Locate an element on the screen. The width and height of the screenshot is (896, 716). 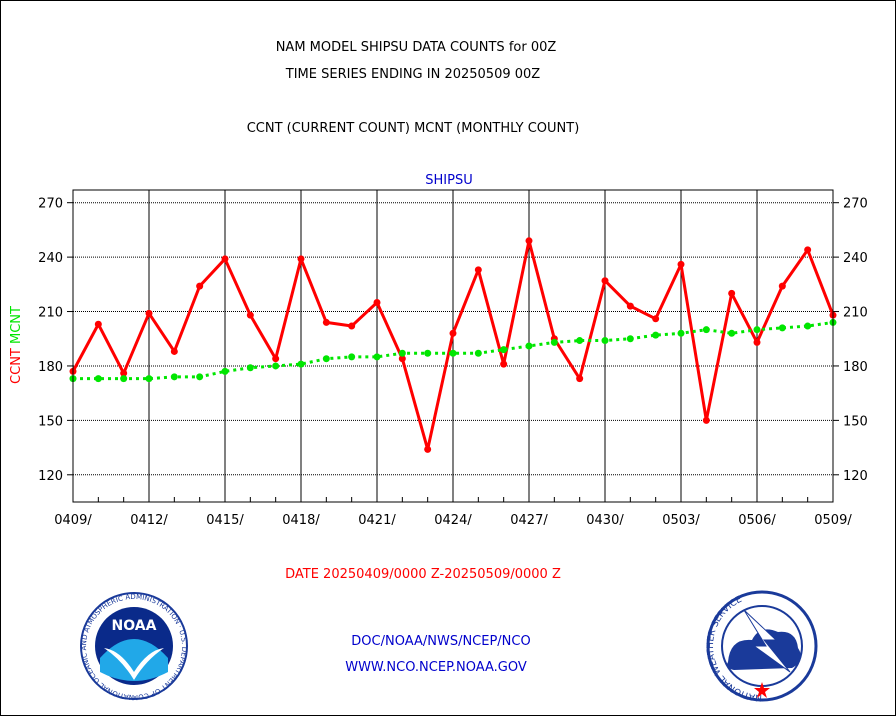
x-tick-label: 0415/ is located at coordinates (225, 520).